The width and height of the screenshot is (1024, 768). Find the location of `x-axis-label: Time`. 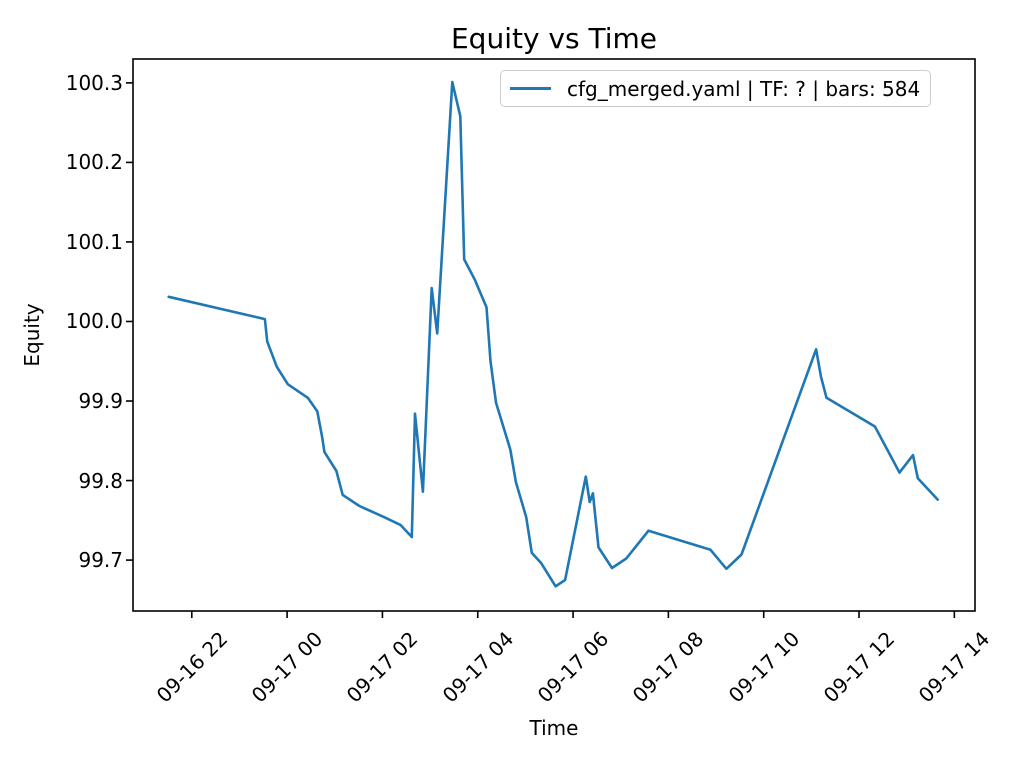

x-axis-label: Time is located at coordinates (554, 728).